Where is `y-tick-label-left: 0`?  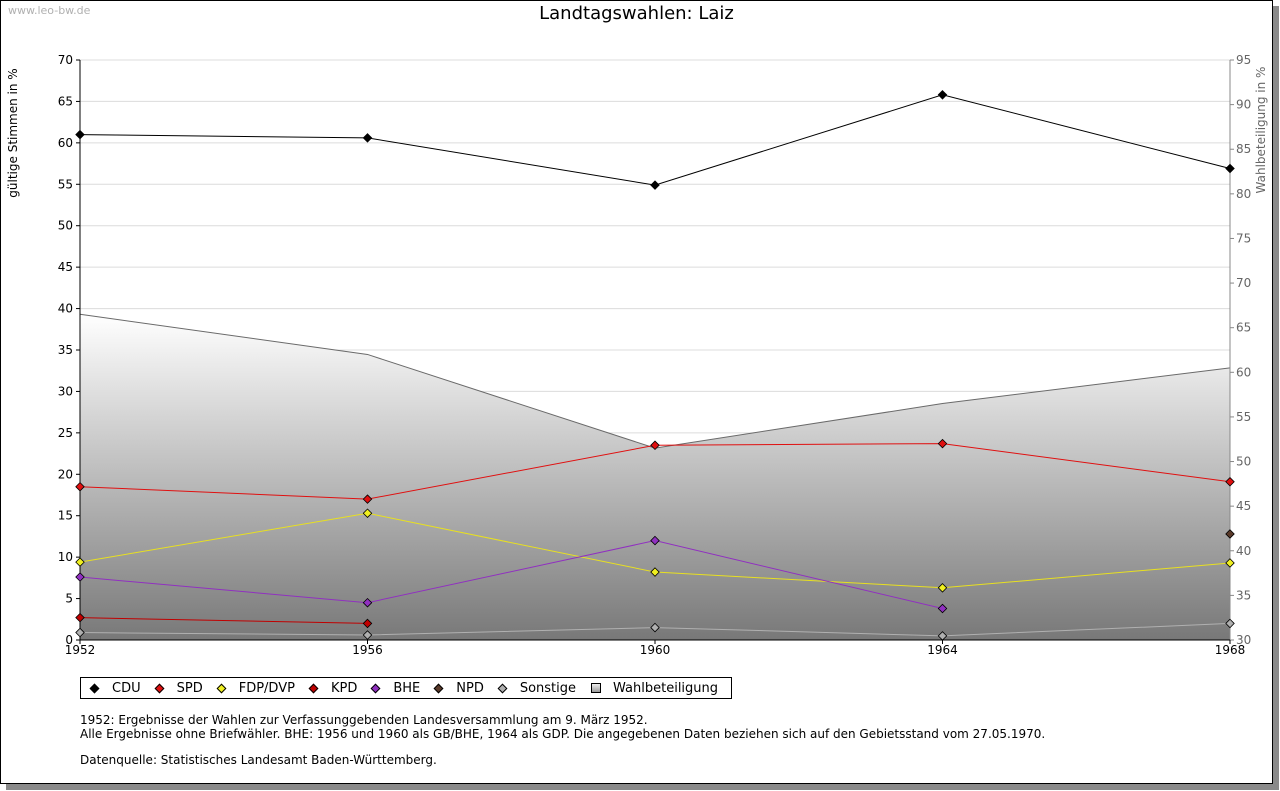 y-tick-label-left: 0 is located at coordinates (69, 640).